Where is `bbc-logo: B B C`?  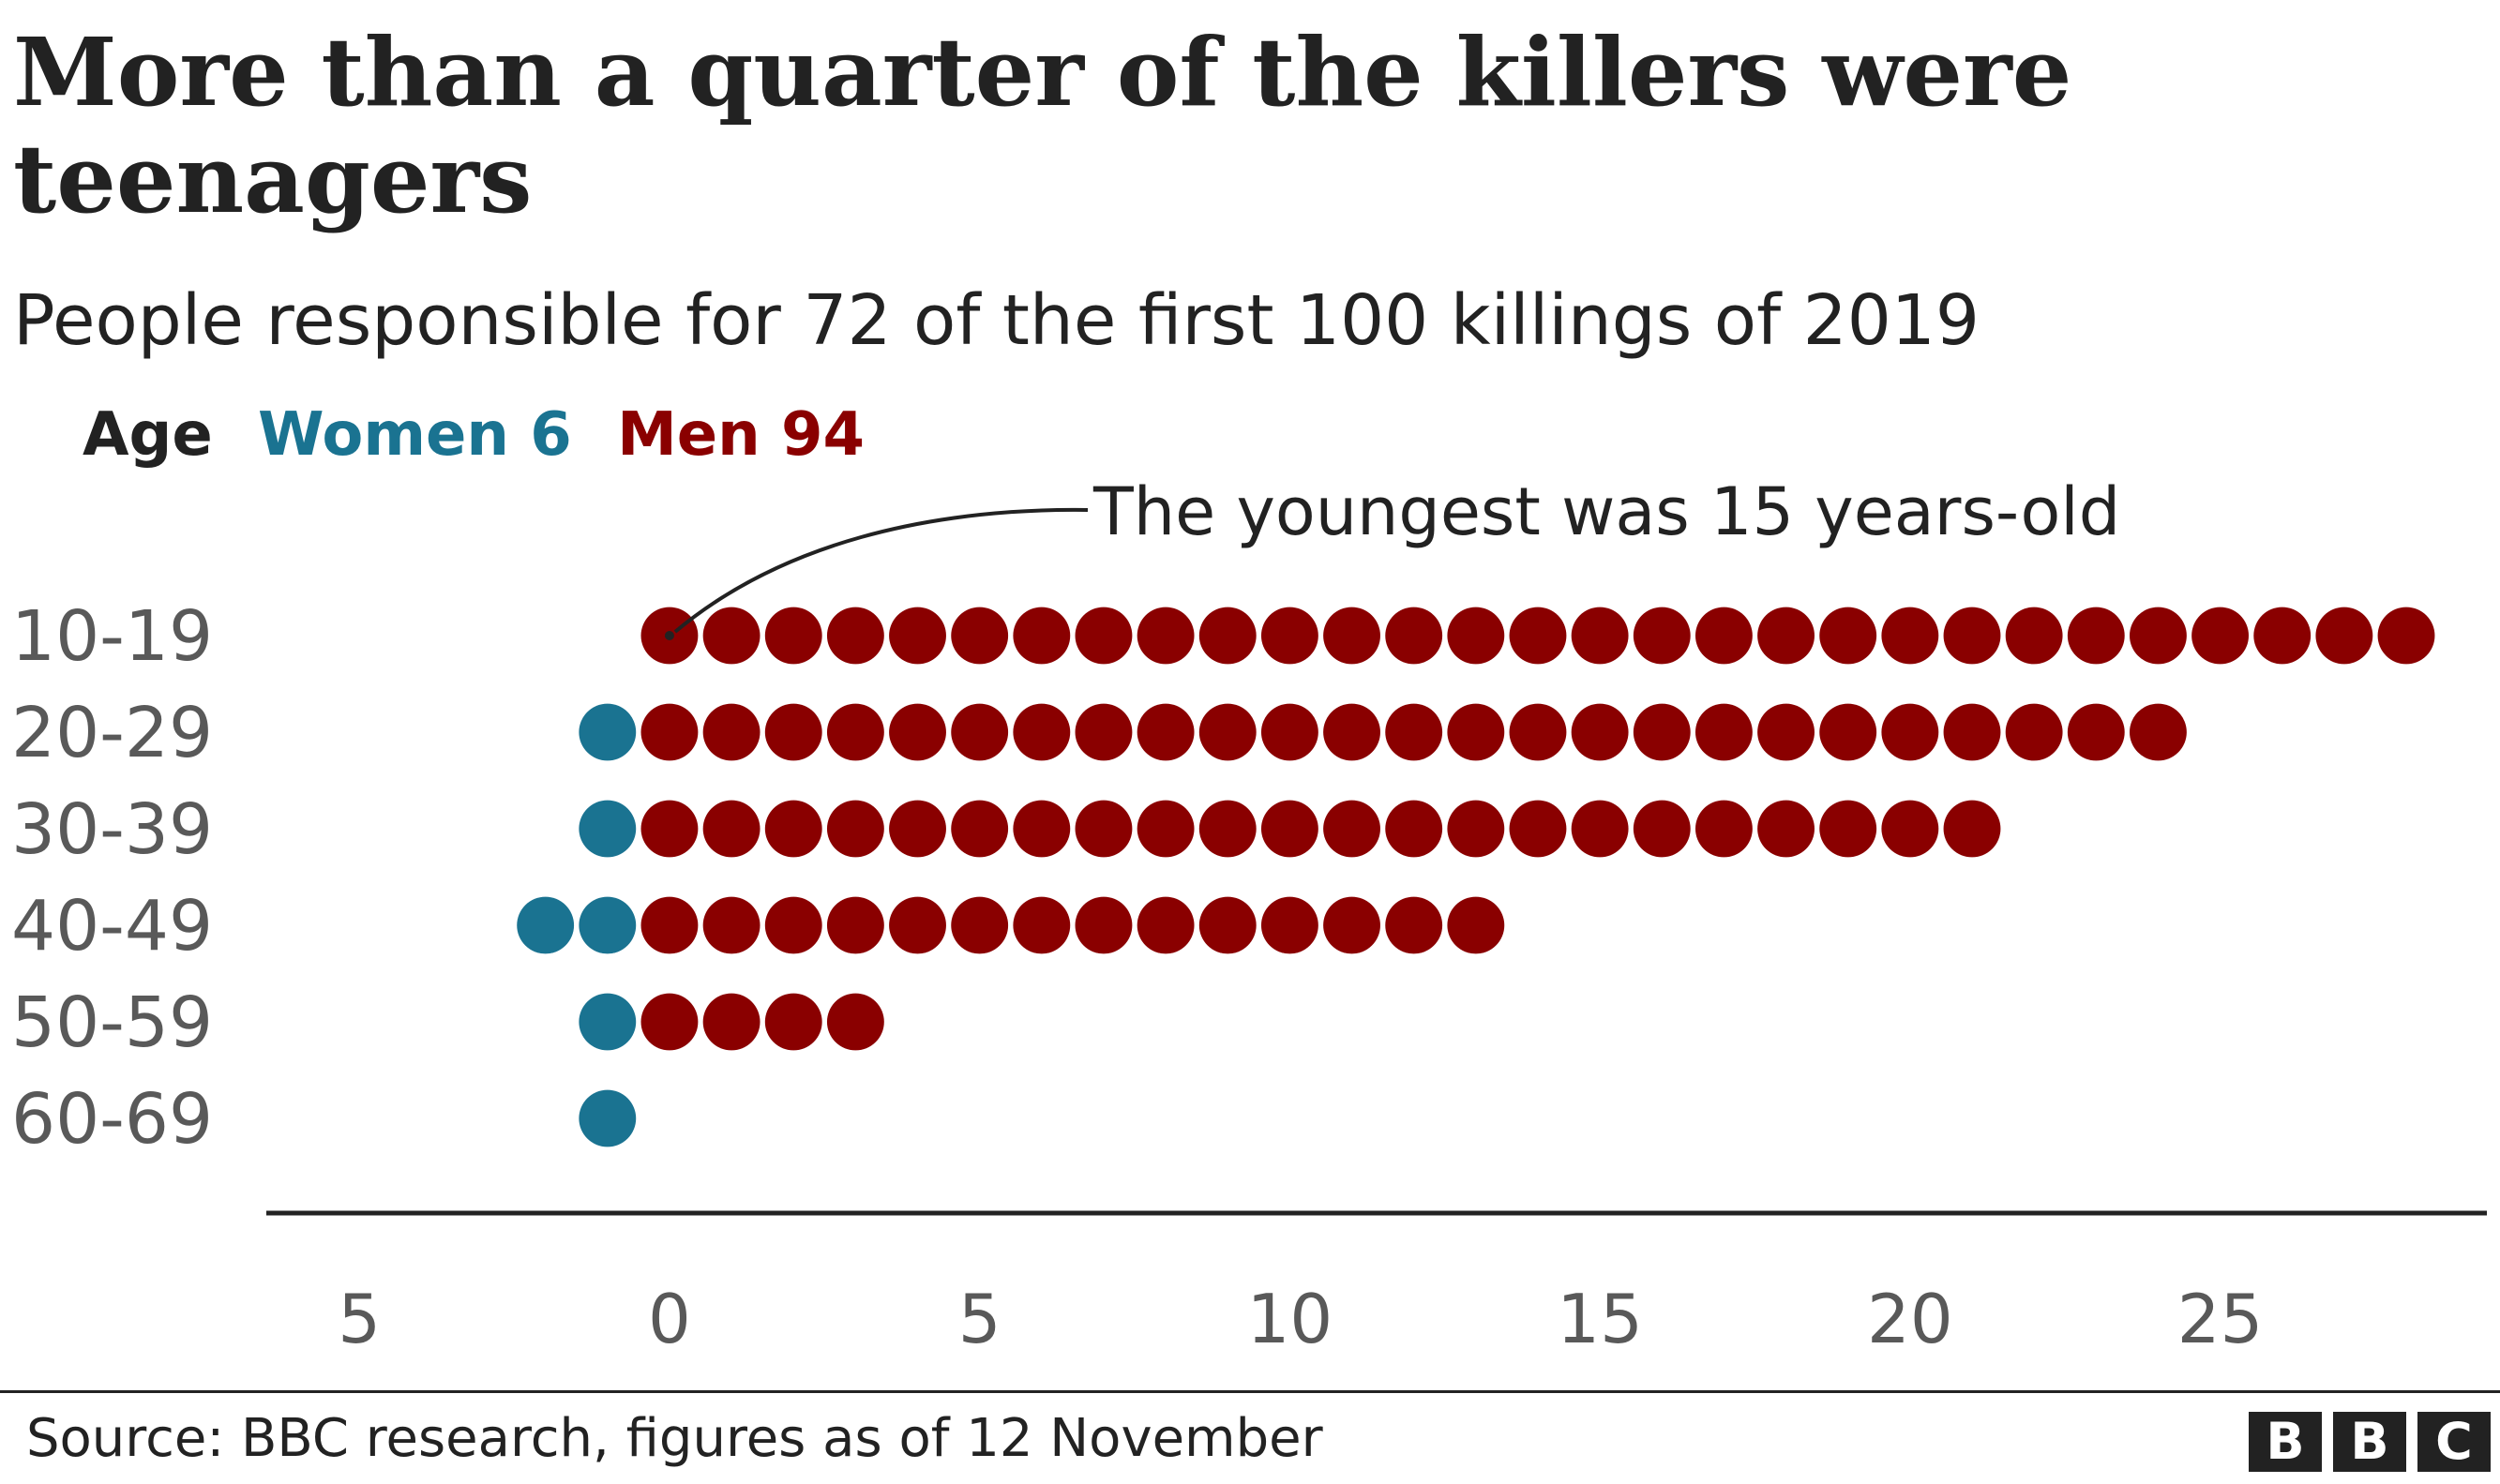
bbc-logo: B B C is located at coordinates (2370, 1442).